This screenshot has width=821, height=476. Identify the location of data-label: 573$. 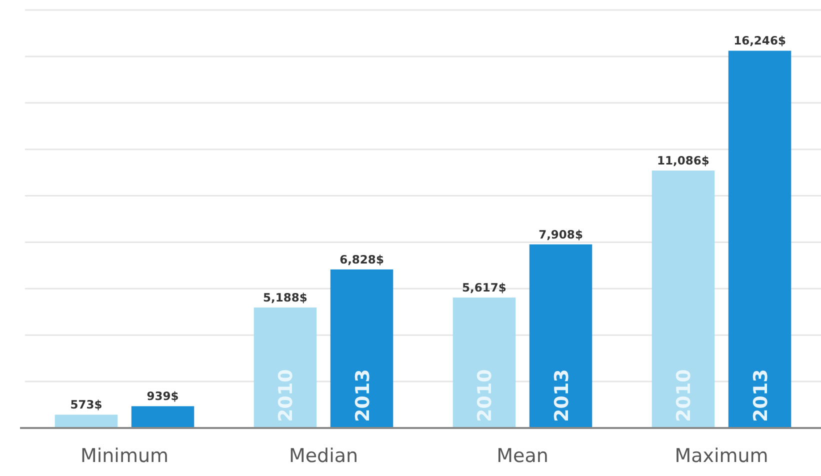
(86, 405).